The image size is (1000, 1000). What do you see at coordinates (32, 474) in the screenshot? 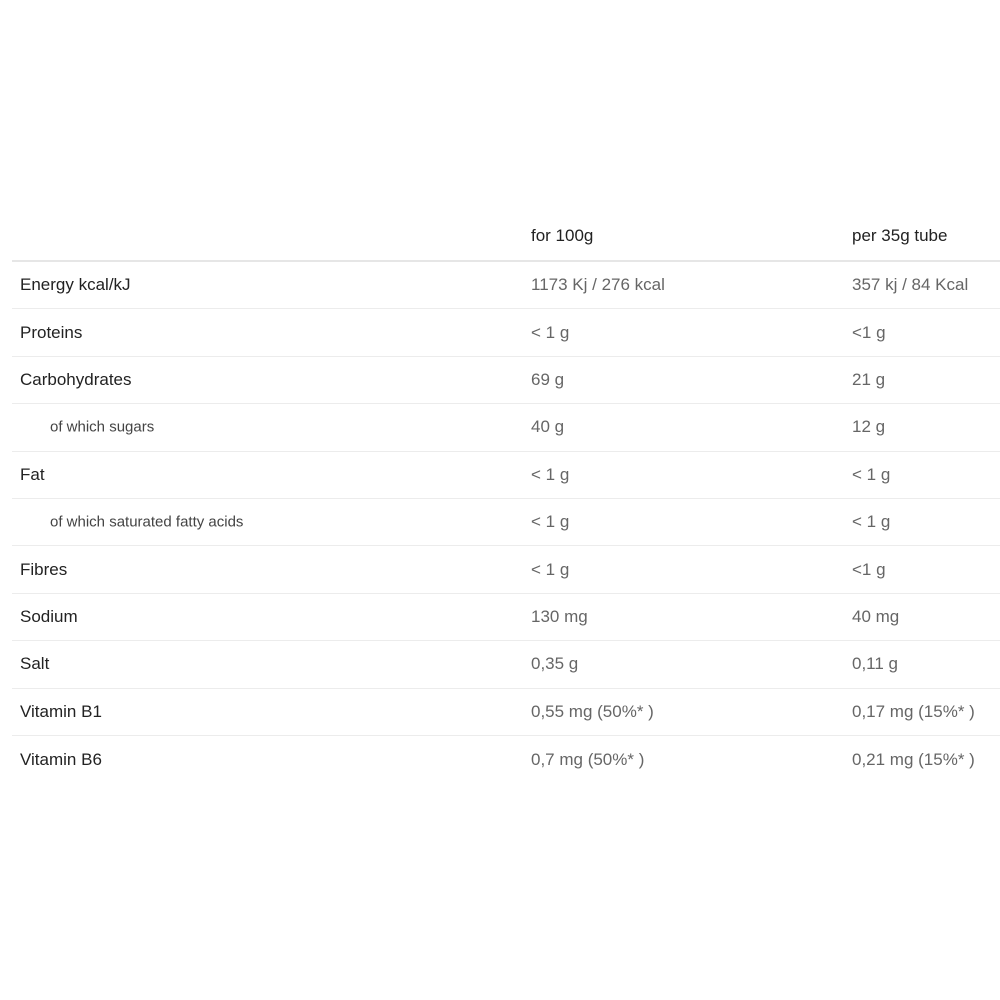
I see `nutrient-name: Fat` at bounding box center [32, 474].